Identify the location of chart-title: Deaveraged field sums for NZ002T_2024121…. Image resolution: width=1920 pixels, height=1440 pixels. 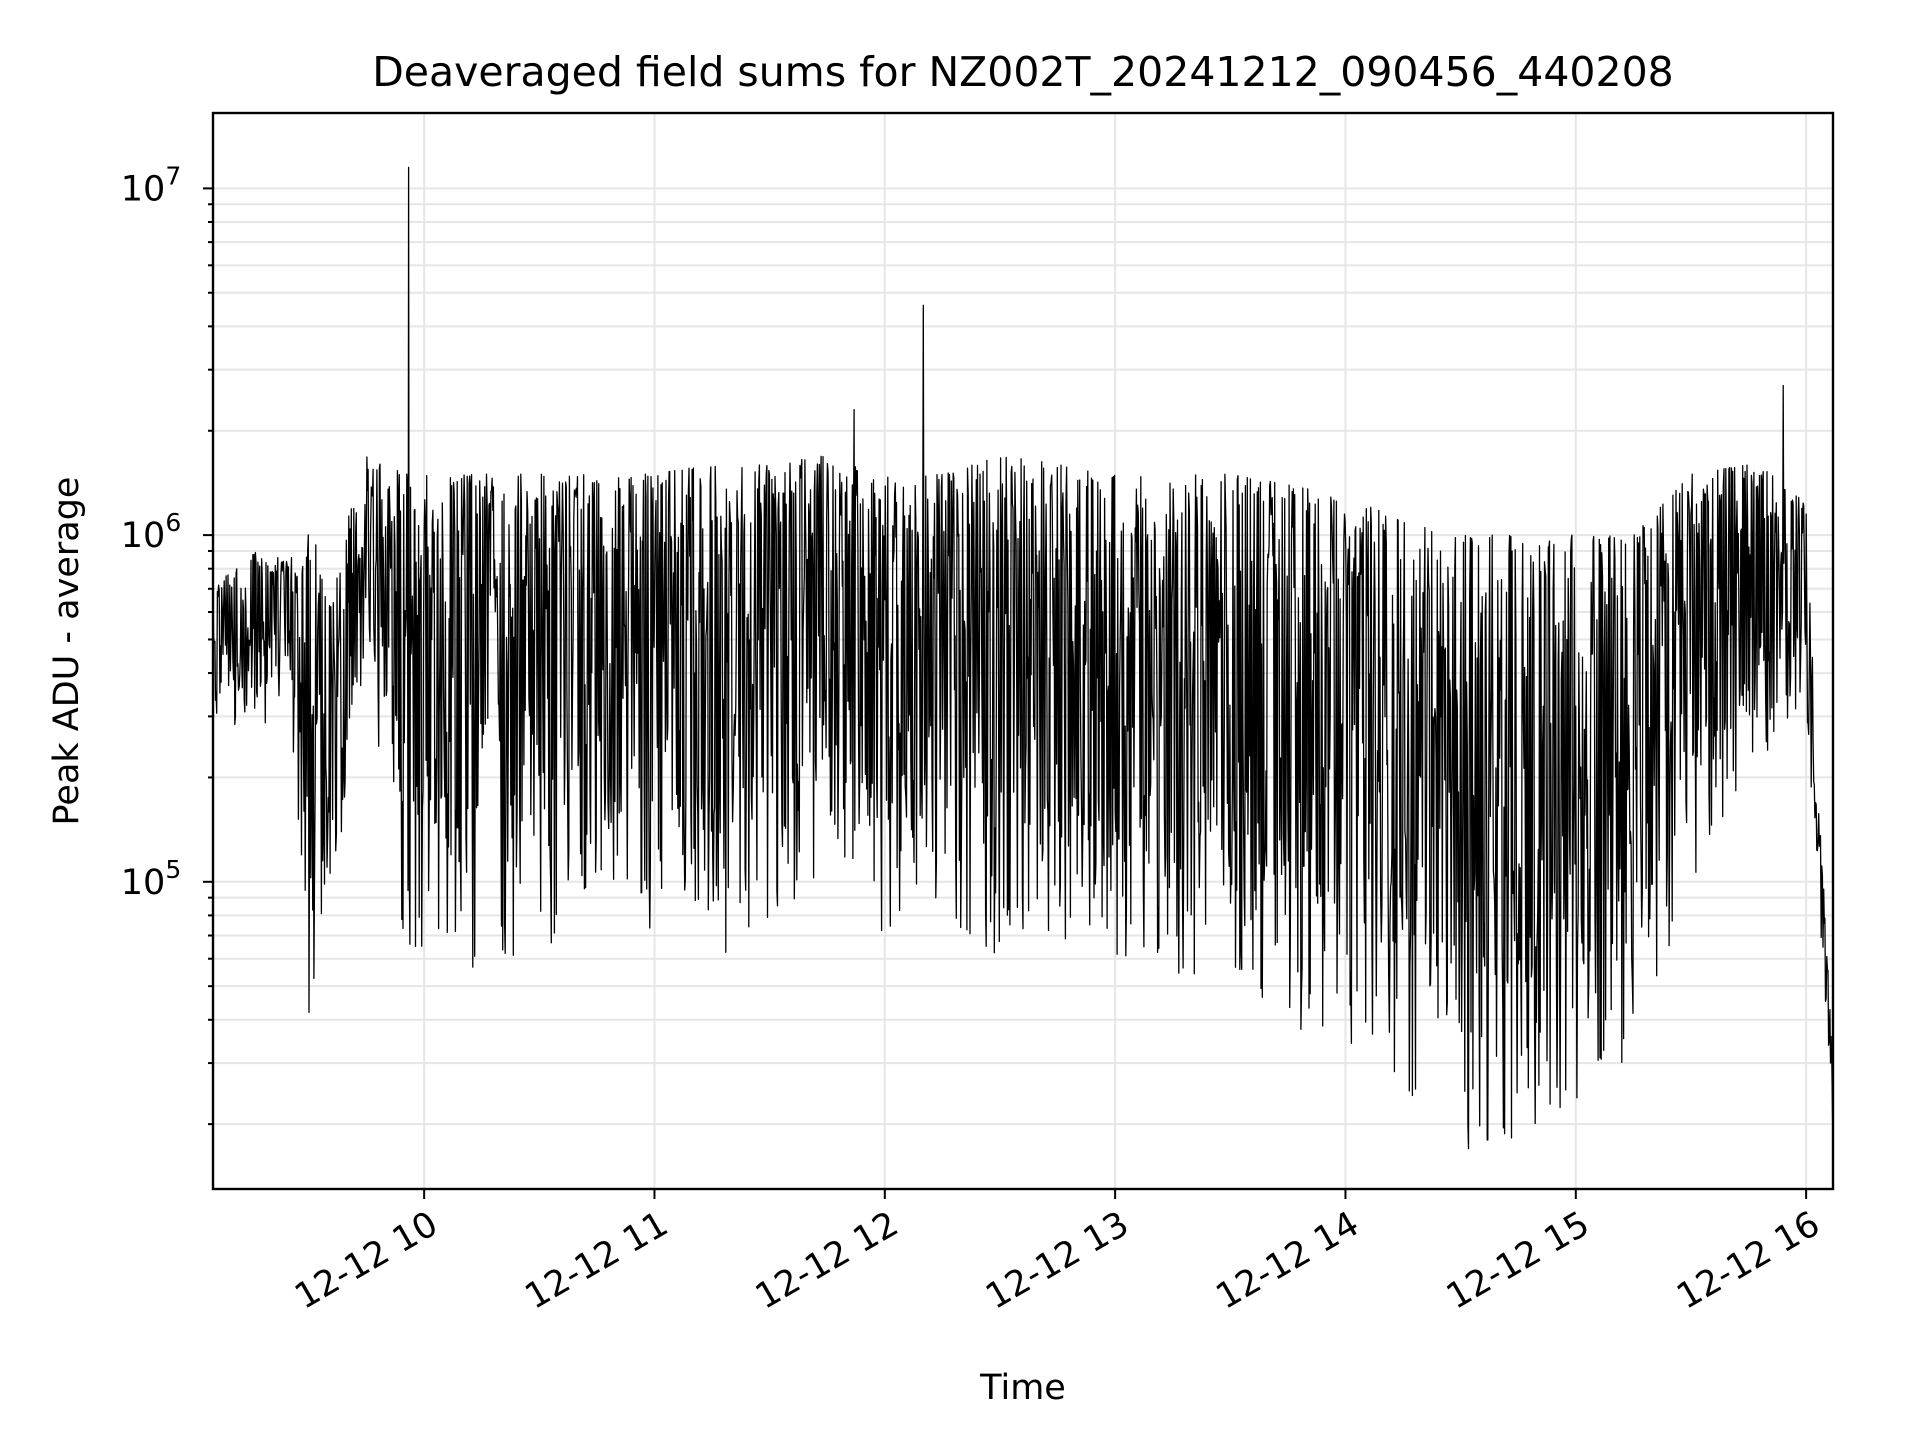
(1023, 72).